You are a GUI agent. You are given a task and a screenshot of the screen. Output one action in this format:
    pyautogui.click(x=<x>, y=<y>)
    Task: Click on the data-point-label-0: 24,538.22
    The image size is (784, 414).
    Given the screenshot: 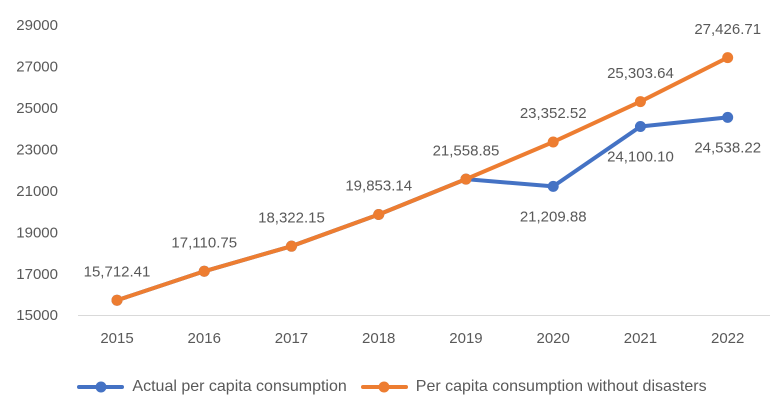 What is the action you would take?
    pyautogui.click(x=727, y=148)
    